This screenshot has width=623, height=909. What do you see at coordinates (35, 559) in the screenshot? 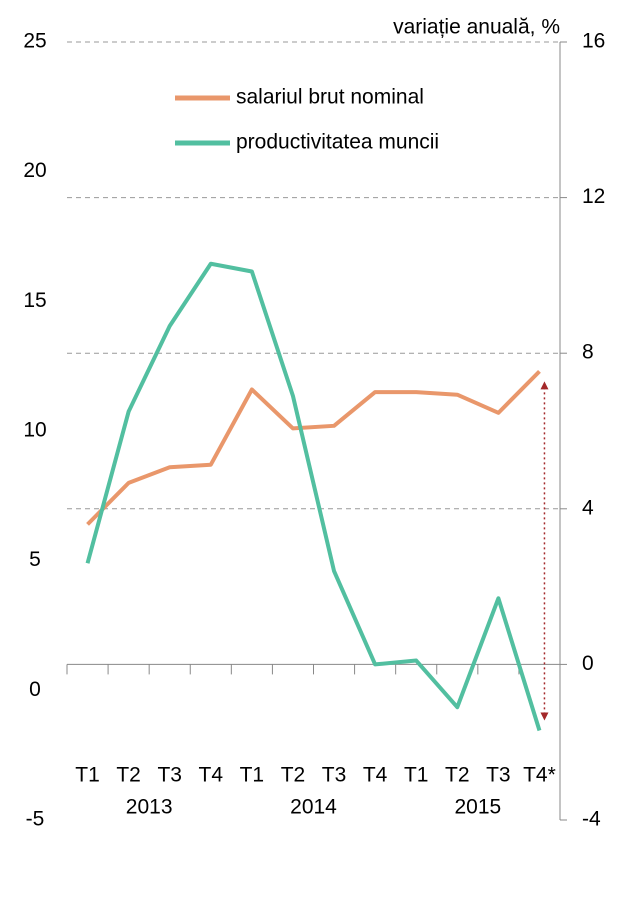
I see `y-tick-label: 5` at bounding box center [35, 559].